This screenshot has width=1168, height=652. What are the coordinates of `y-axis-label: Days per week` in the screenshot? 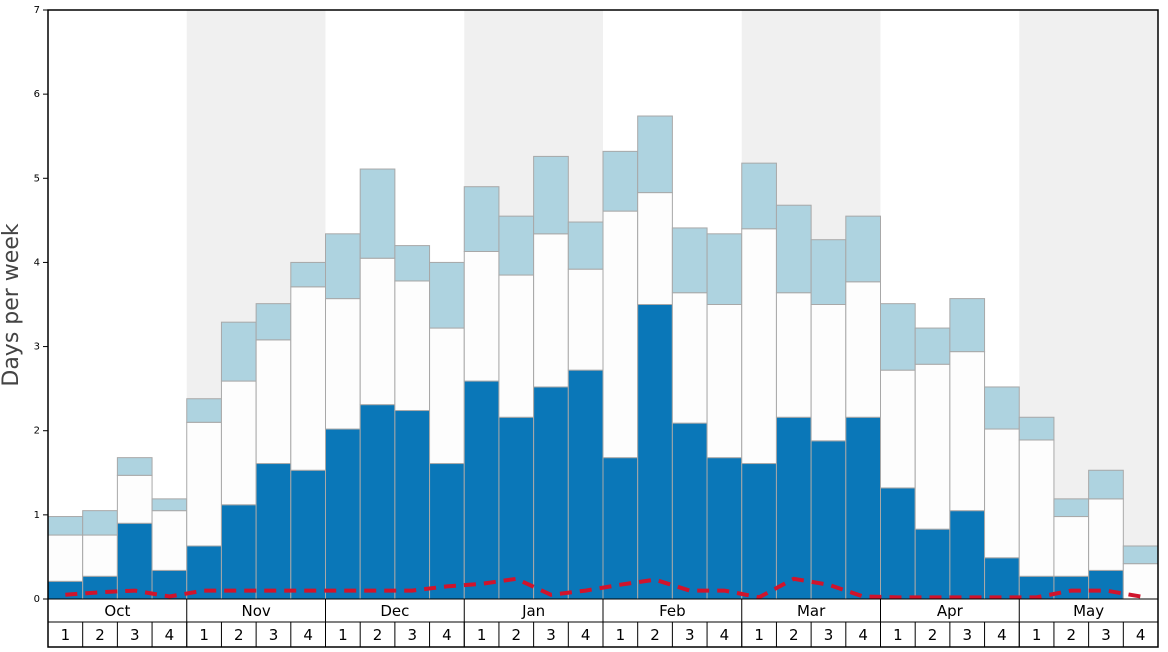 It's located at (12, 304).